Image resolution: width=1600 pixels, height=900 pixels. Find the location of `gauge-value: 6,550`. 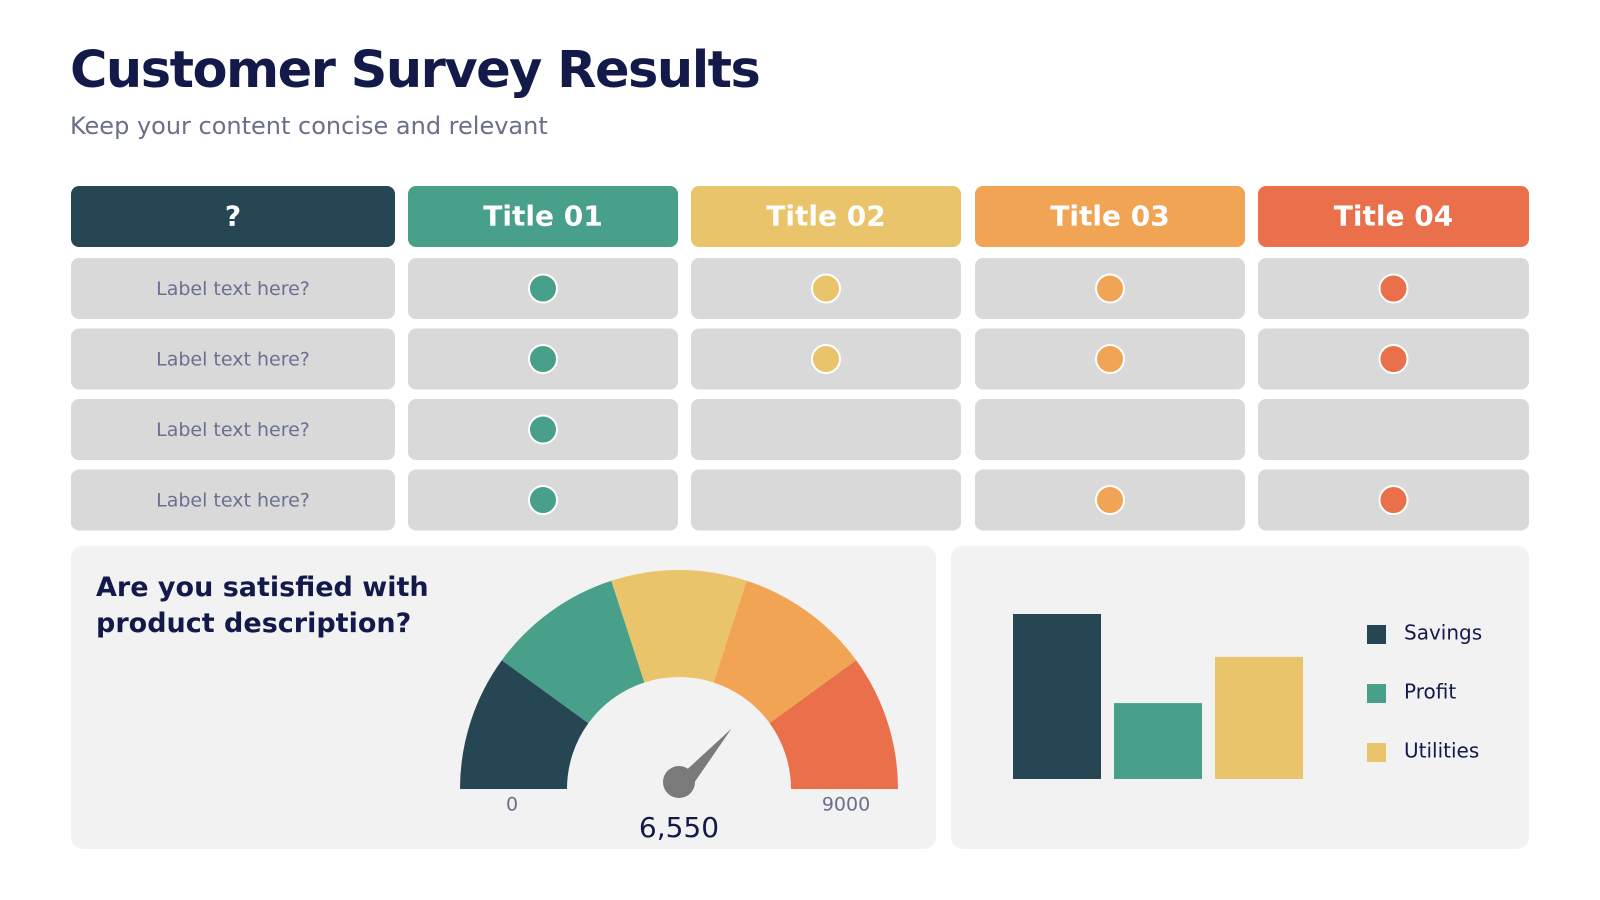

gauge-value: 6,550 is located at coordinates (679, 827).